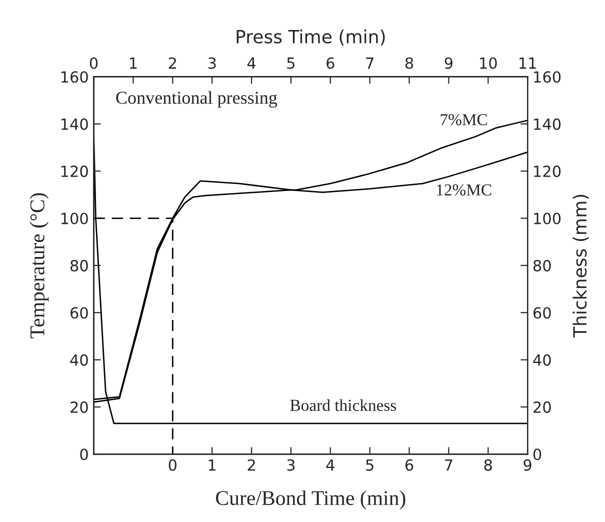 This screenshot has width=605, height=522. I want to click on y2-tick-label: 60, so click(542, 313).